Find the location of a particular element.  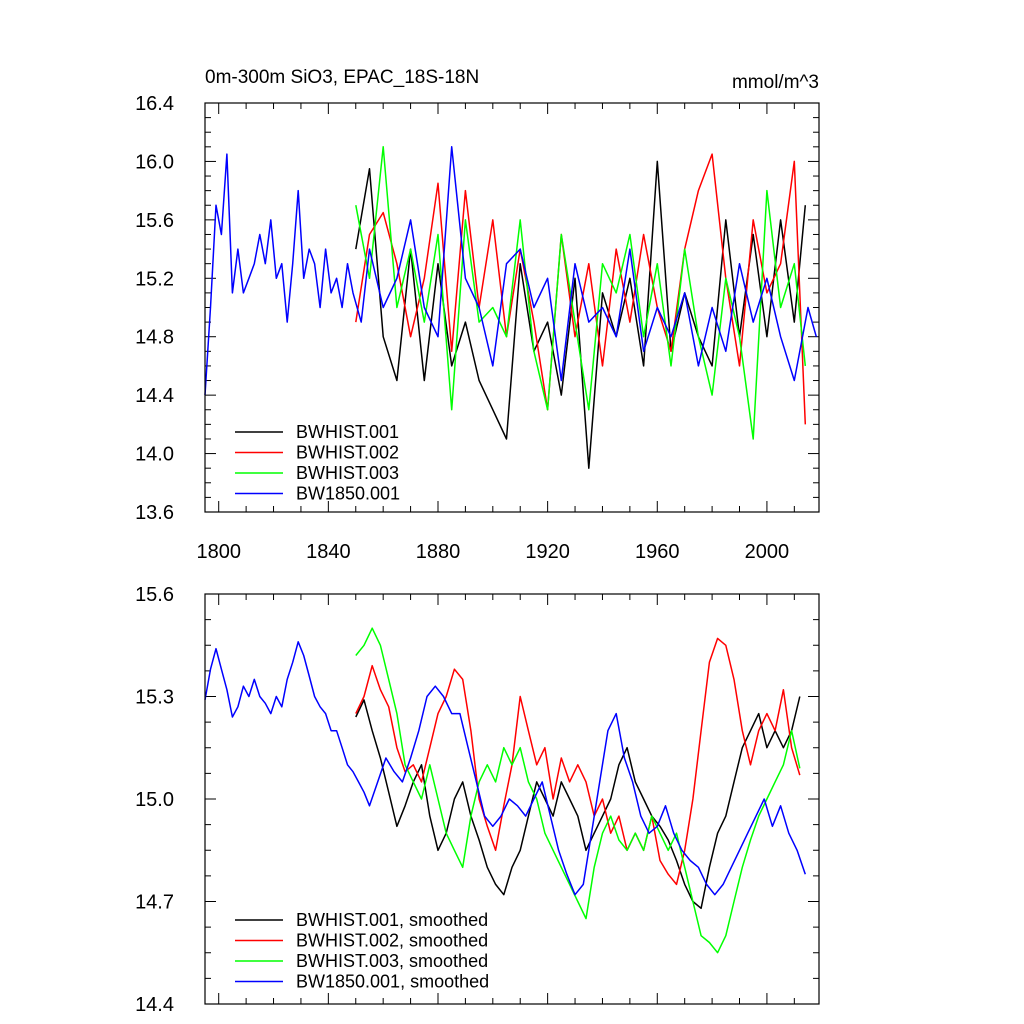

y-tick-label: 15.3 is located at coordinates (154, 698).